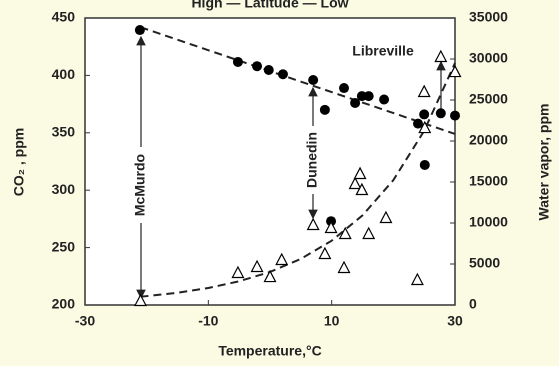 The image size is (559, 366). I want to click on y2-tick-label: 10000, so click(488, 222).